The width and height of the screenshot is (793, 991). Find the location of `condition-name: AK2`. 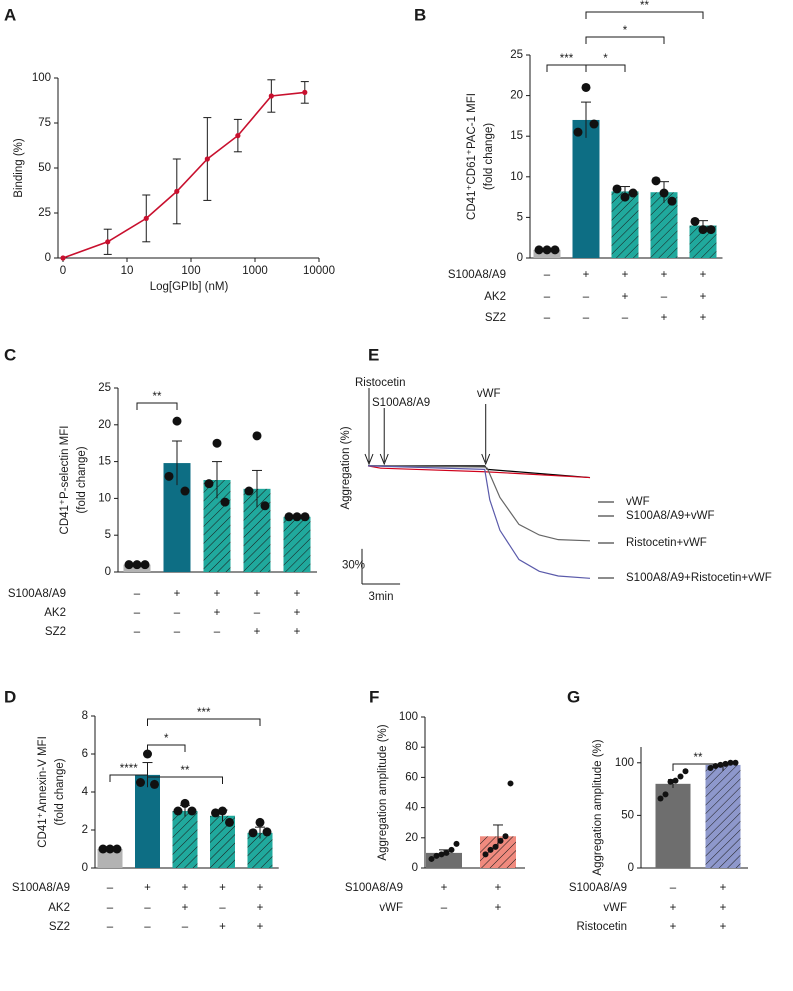

condition-name: AK2 is located at coordinates (495, 297).